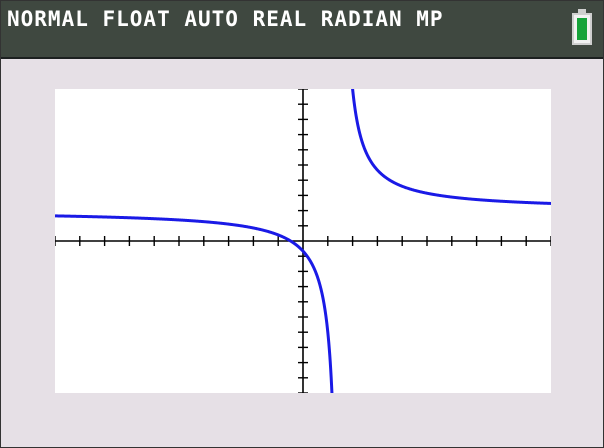 This screenshot has height=448, width=604. I want to click on battery-icon, so click(582, 27).